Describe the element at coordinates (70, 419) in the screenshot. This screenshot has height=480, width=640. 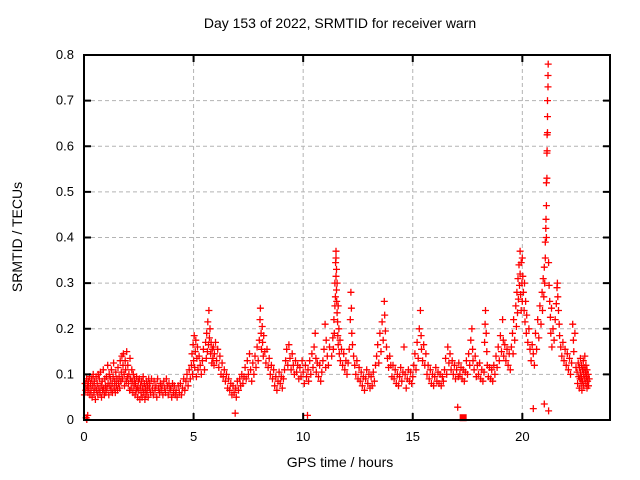
I see `y-tick-label: 0` at that location.